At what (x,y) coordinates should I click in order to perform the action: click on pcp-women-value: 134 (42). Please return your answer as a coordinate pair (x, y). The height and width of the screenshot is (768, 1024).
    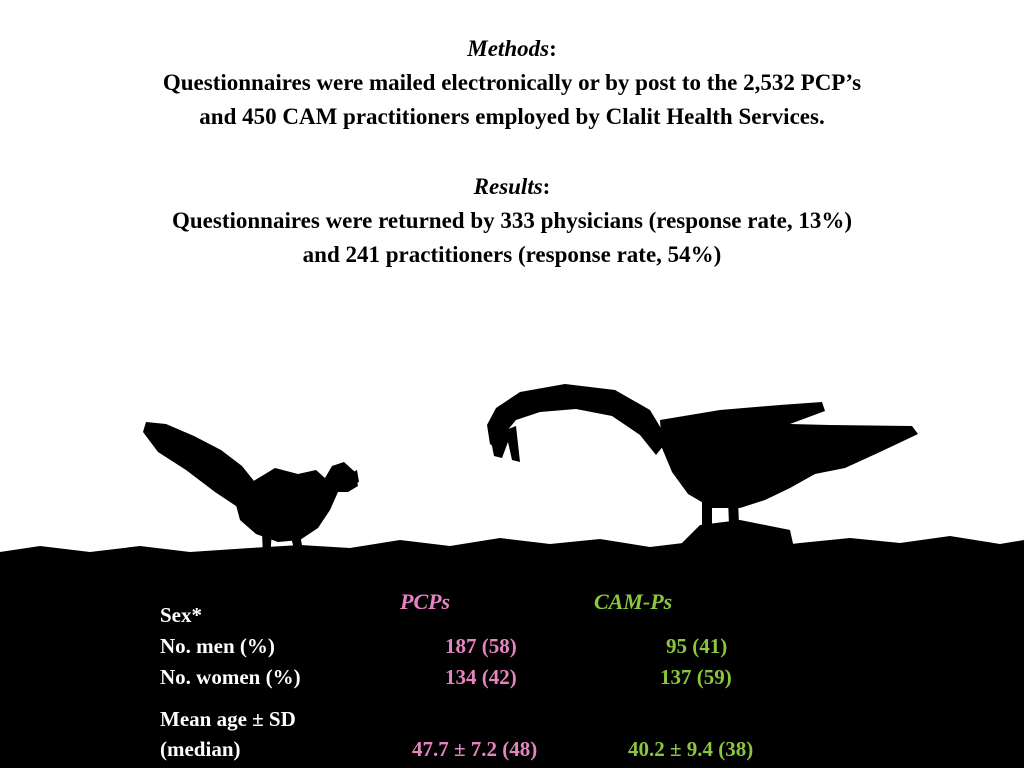
    Looking at the image, I should click on (481, 677).